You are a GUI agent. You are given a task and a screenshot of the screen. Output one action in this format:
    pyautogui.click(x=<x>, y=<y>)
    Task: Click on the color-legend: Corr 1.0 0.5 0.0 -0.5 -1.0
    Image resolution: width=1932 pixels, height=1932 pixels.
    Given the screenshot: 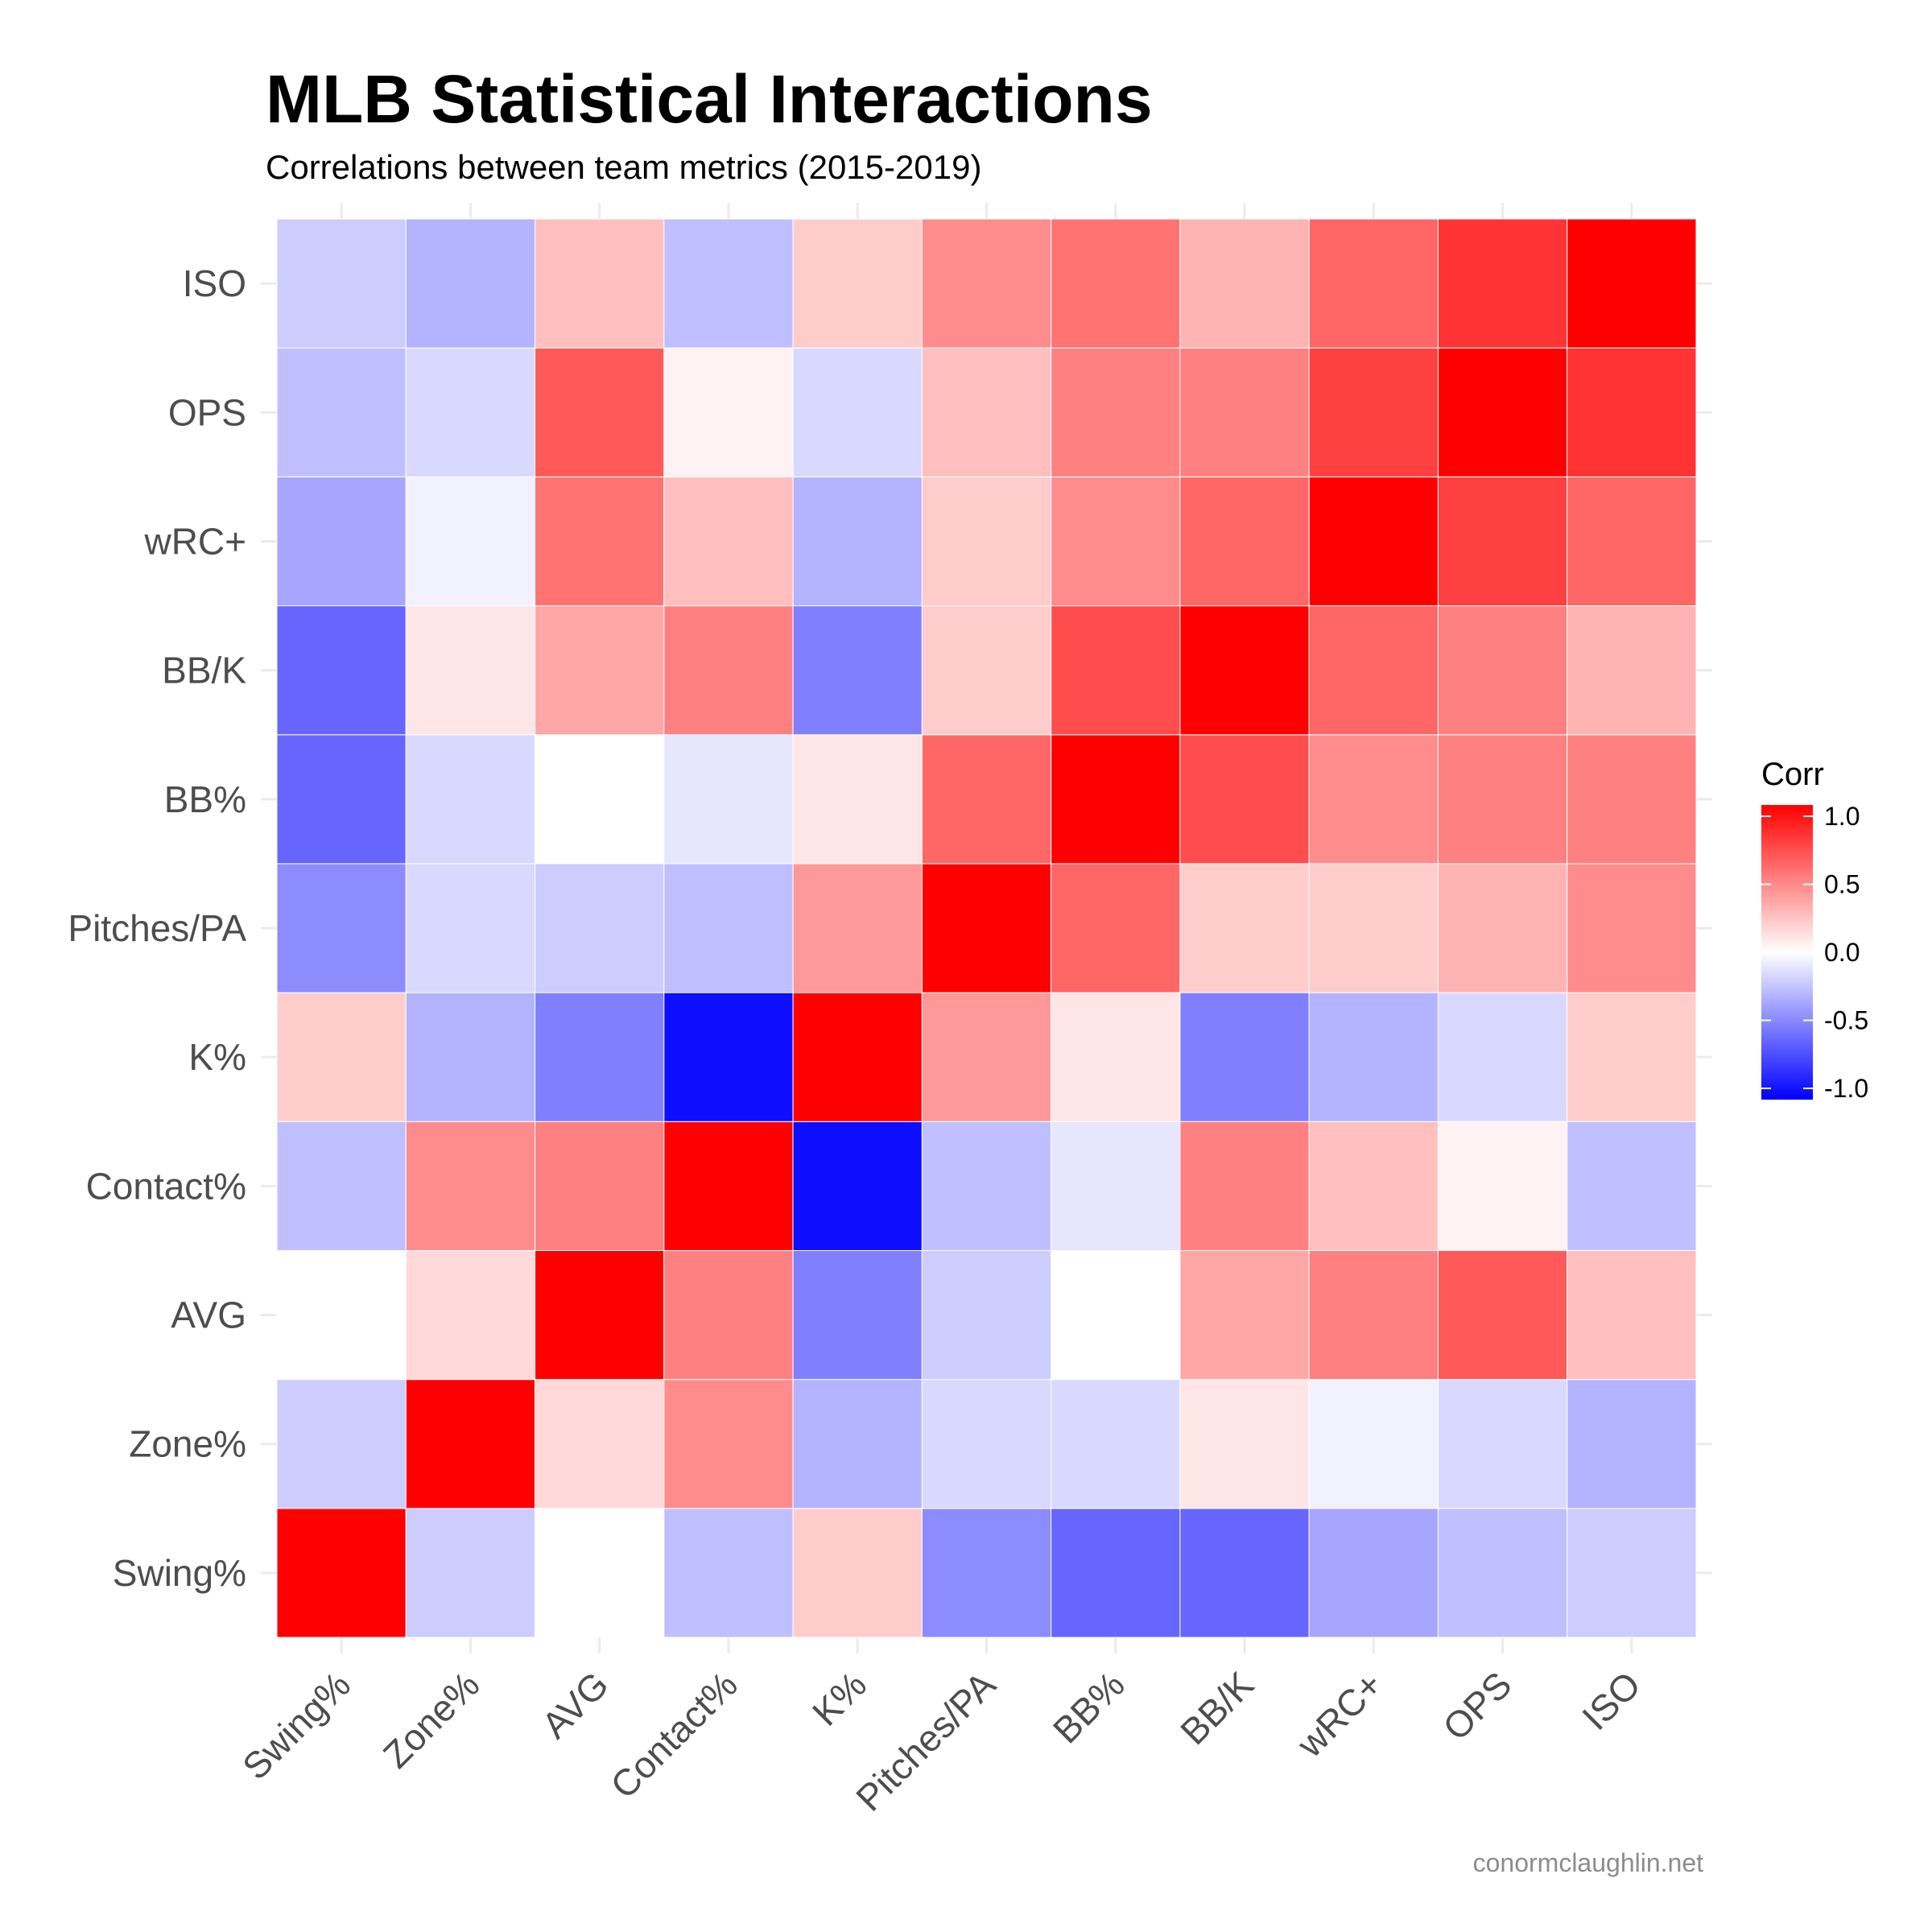 What is the action you would take?
    pyautogui.click(x=1814, y=930)
    